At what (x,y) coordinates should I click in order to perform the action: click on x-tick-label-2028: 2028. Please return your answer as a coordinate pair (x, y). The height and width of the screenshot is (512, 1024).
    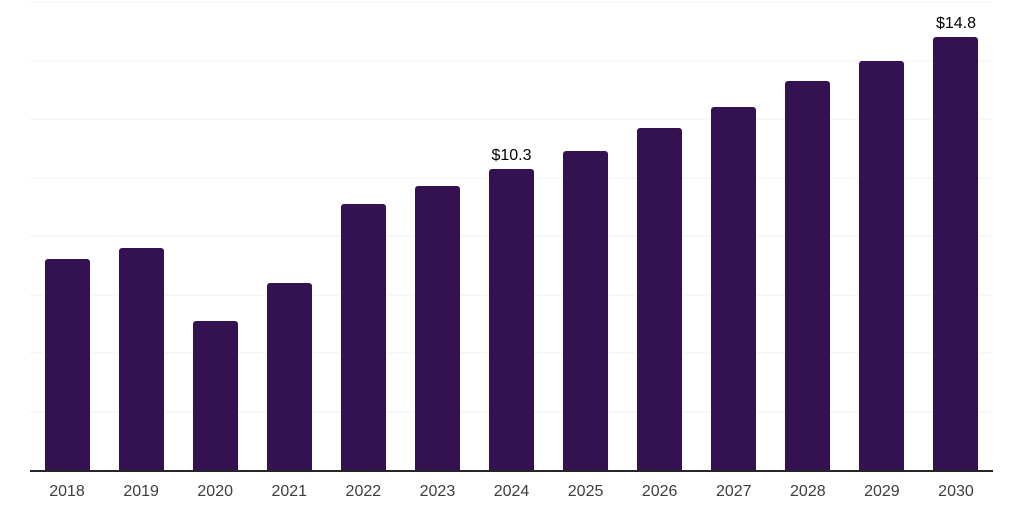
    Looking at the image, I should click on (808, 491).